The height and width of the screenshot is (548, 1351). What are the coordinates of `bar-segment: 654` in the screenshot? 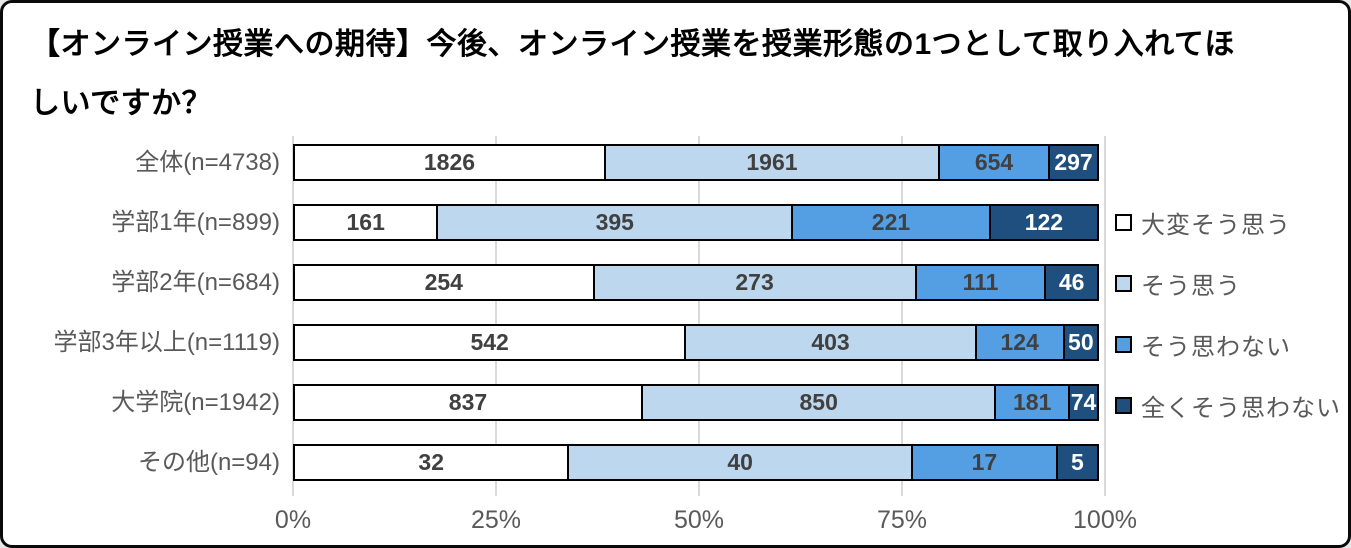 It's located at (994, 162).